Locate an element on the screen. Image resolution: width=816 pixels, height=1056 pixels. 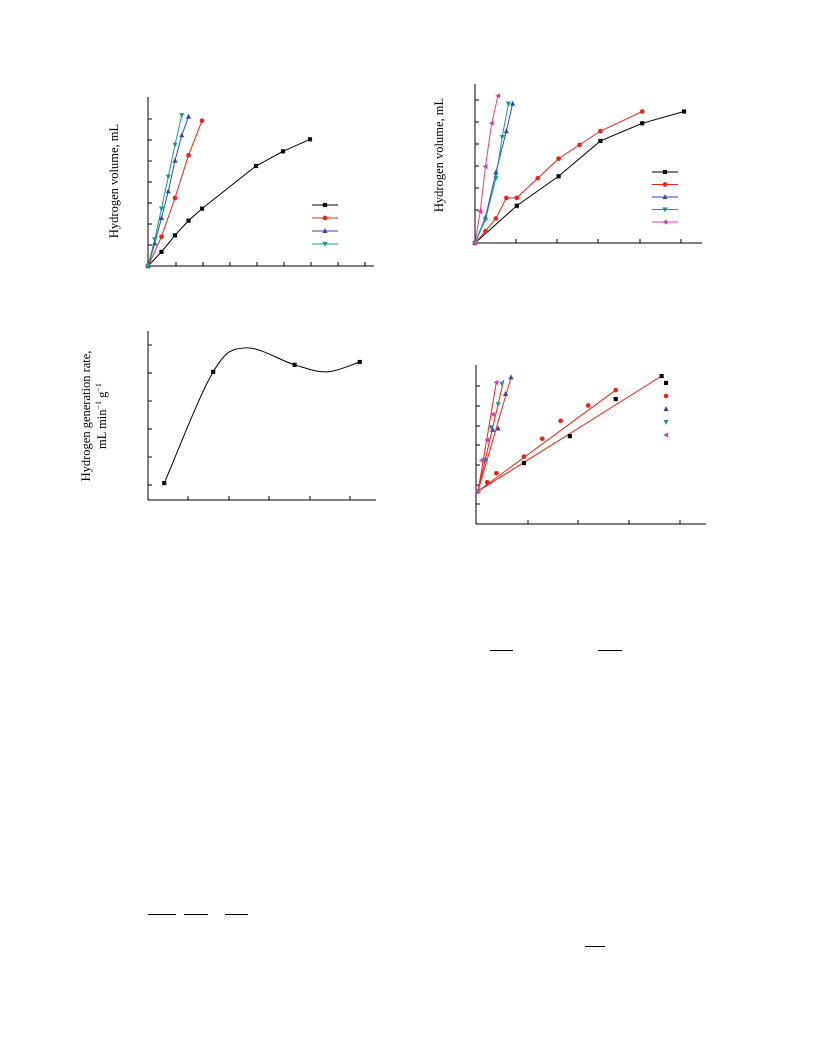
chart-c-ylabel-unit: mL min−1 g−1 is located at coordinates (101, 416).